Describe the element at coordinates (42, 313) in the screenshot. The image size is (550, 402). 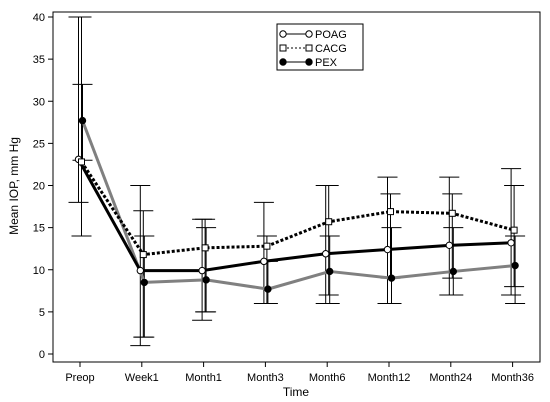
I see `y-tick-label: 5` at that location.